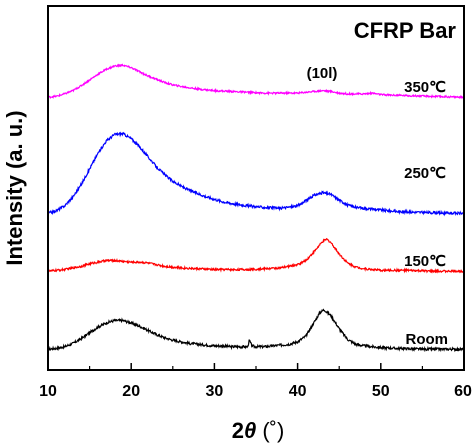 The width and height of the screenshot is (474, 447). I want to click on x-tick-label-0: 10, so click(48, 391).